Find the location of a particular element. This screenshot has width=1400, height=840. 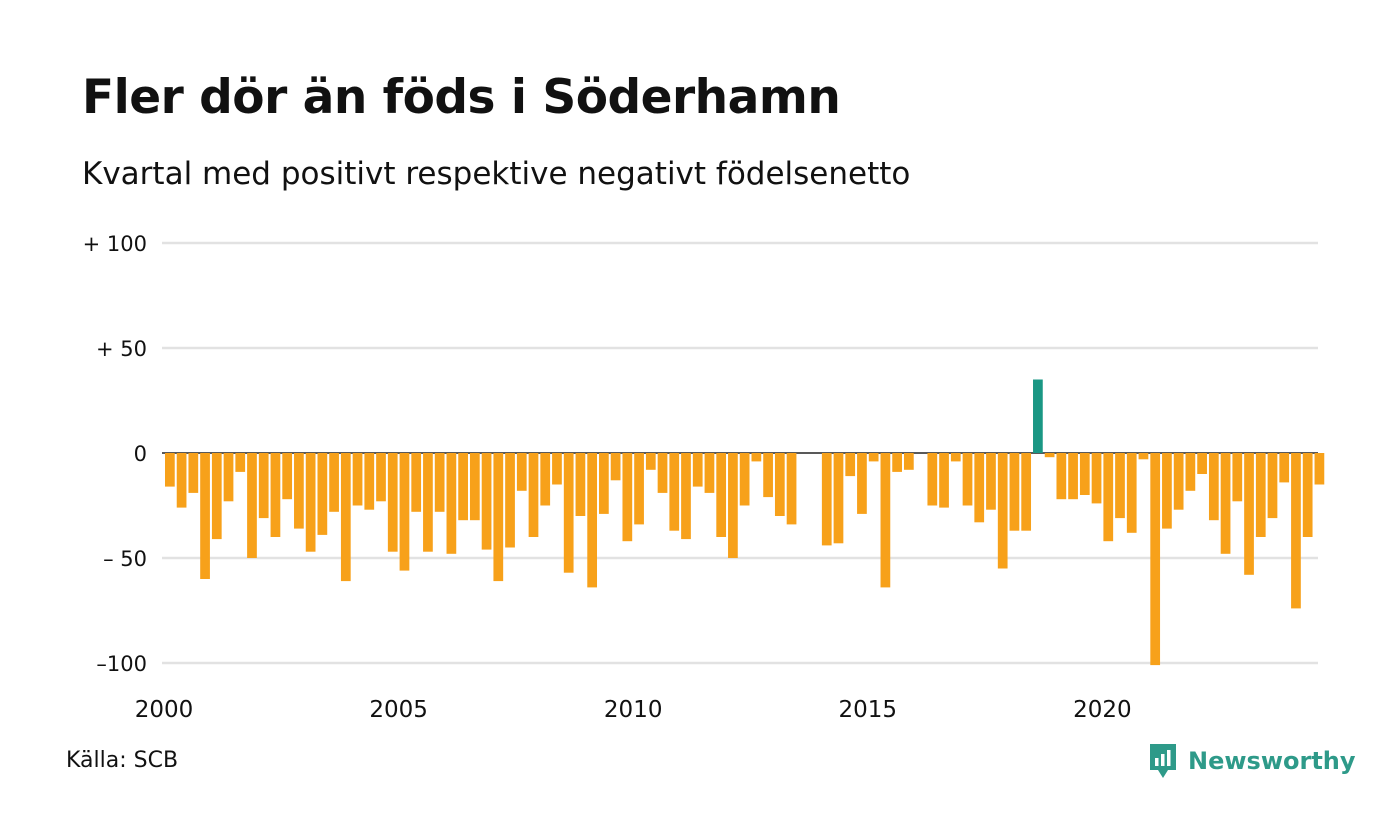

x-tick-label: 2000 is located at coordinates (164, 710).